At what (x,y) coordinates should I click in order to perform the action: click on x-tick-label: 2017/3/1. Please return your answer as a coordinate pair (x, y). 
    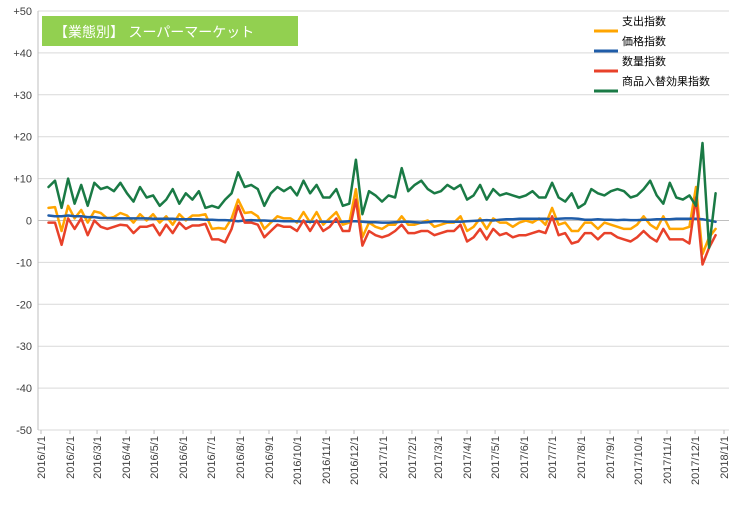
    Looking at the image, I should click on (439, 457).